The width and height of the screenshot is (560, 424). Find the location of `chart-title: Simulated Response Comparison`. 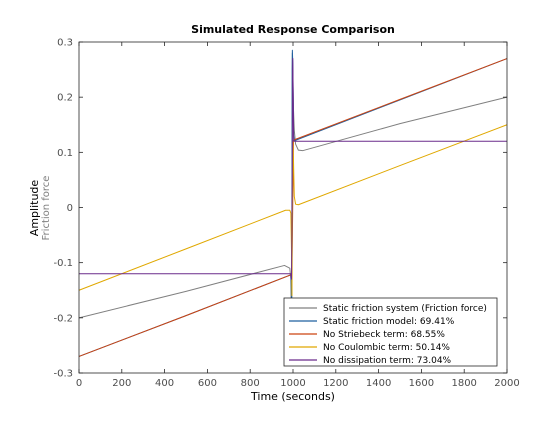

chart-title: Simulated Response Comparison is located at coordinates (293, 29).